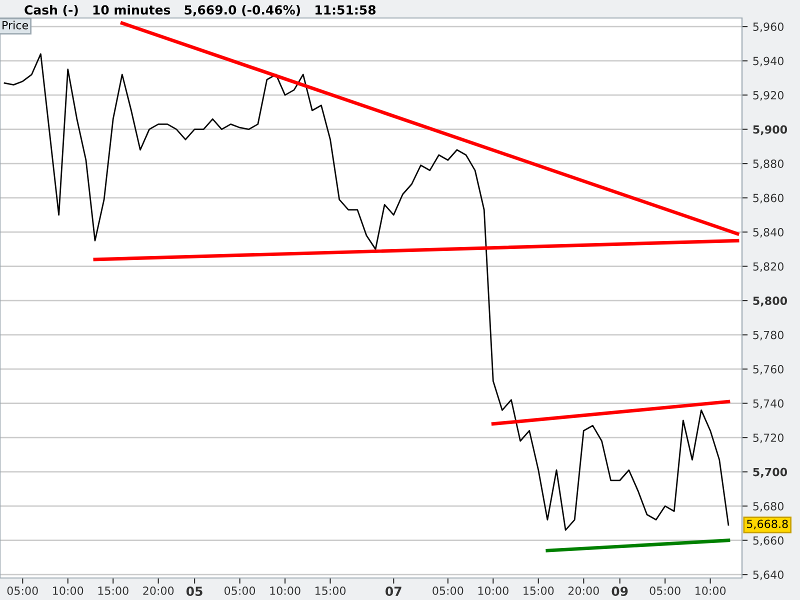 The width and height of the screenshot is (800, 600). I want to click on y-tick-label: 5,940, so click(768, 61).